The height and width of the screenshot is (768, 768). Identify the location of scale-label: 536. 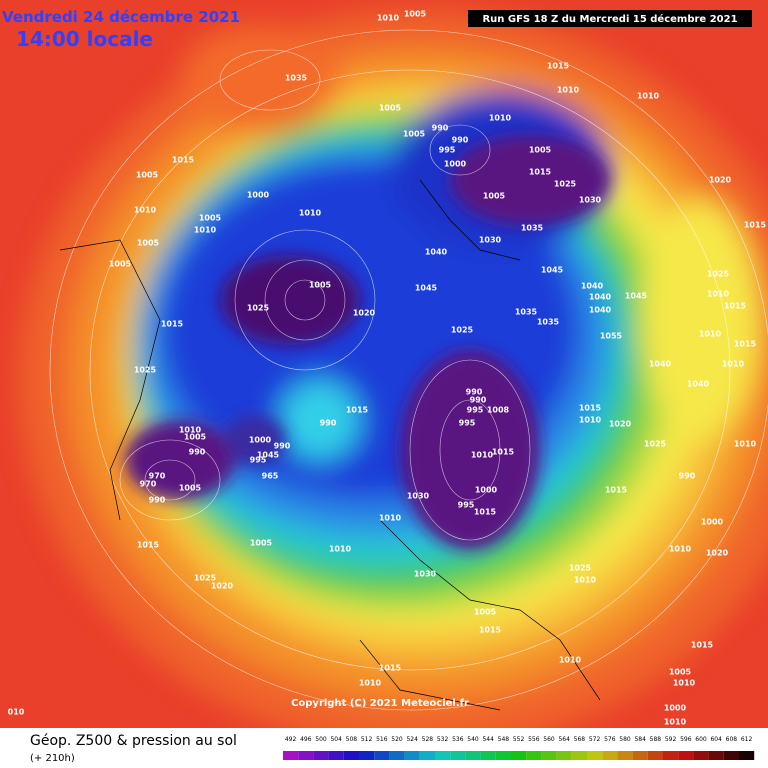
(458, 739).